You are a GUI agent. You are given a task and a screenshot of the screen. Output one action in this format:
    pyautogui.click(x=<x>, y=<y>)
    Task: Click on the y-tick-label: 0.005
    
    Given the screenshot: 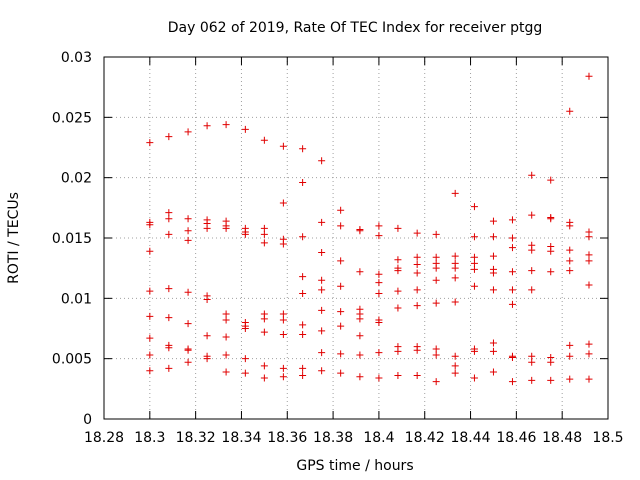 What is the action you would take?
    pyautogui.click(x=72, y=360)
    